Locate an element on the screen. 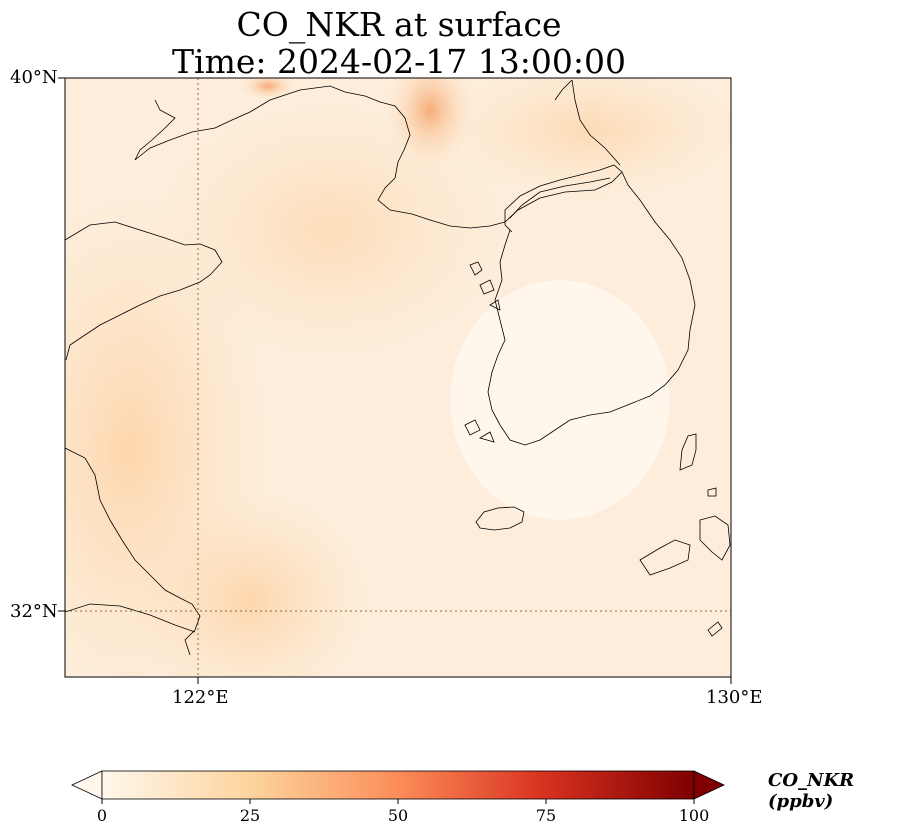 The width and height of the screenshot is (920, 836). colorbar-tick-50: 50 is located at coordinates (398, 815).